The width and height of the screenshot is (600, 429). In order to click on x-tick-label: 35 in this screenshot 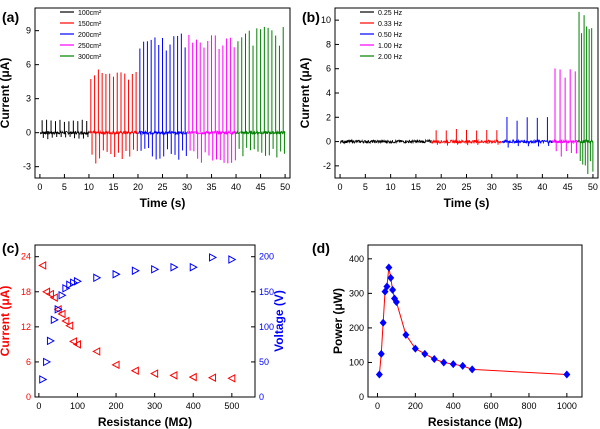, I will do `click(517, 187)`.